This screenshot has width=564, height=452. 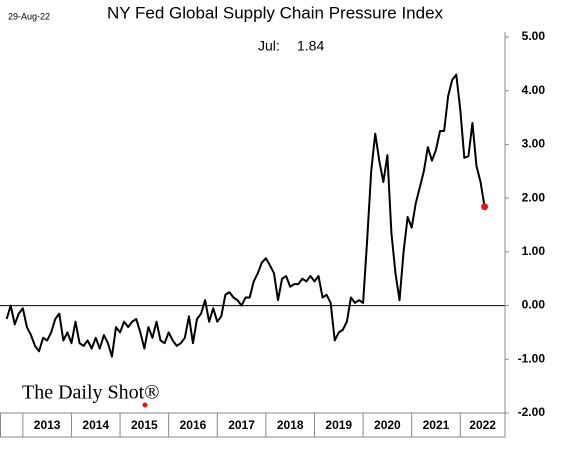 What do you see at coordinates (534, 144) in the screenshot?
I see `y-tick-label: 3.00` at bounding box center [534, 144].